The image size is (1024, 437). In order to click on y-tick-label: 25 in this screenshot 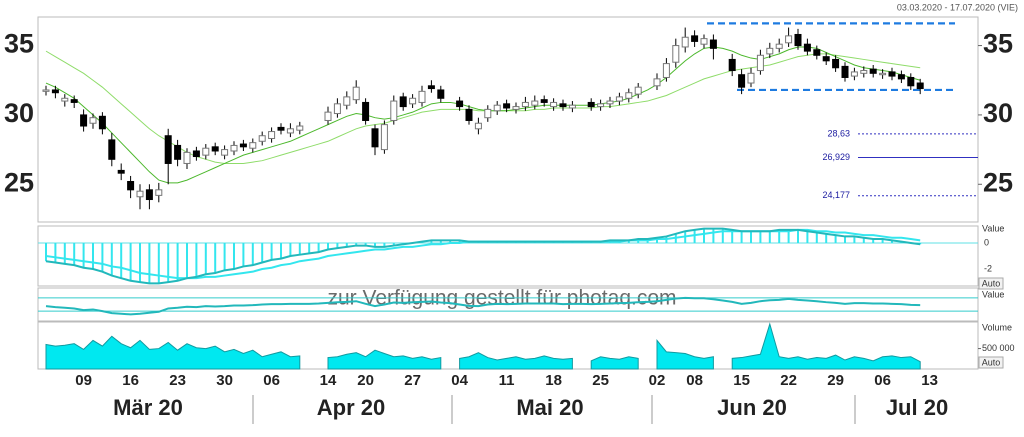, I will do `click(19, 182)`.